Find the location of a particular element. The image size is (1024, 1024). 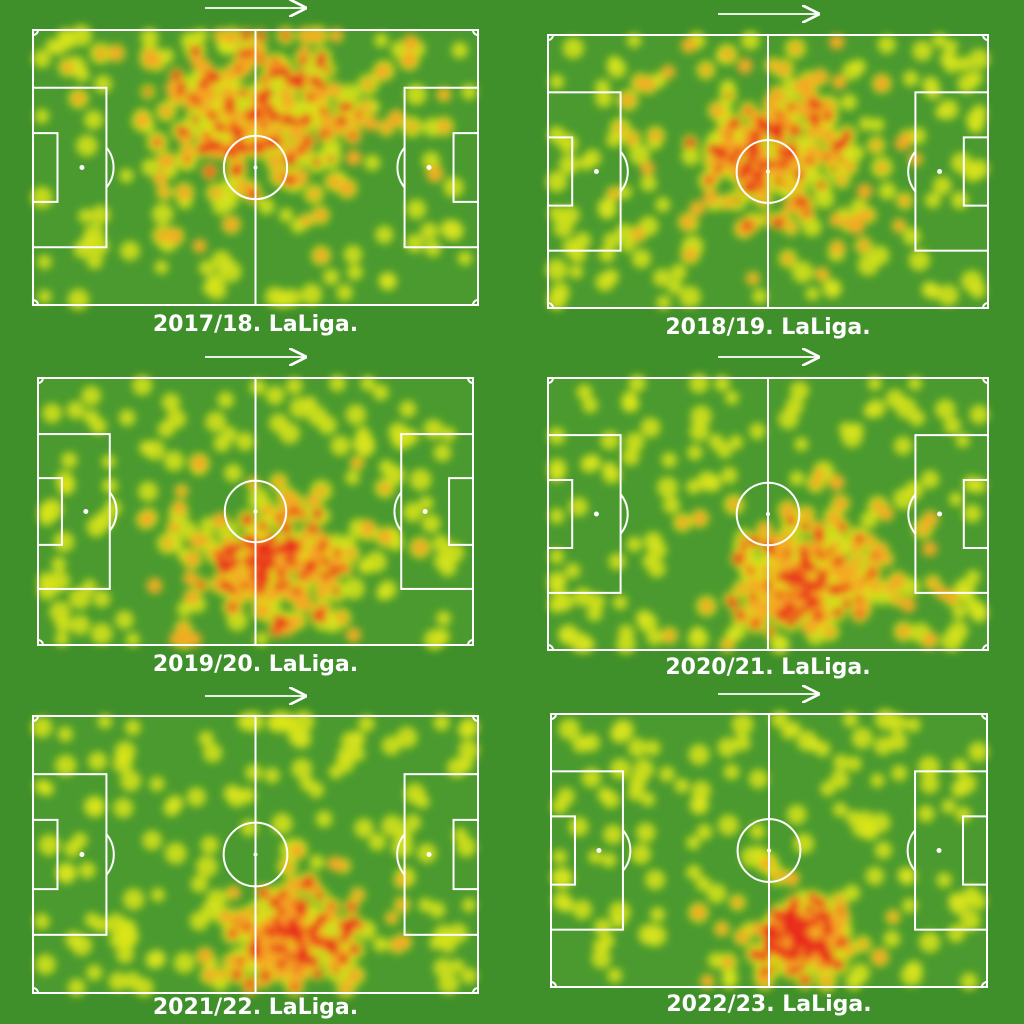

caption: 2022/23. LaLiga. is located at coordinates (768, 1004).